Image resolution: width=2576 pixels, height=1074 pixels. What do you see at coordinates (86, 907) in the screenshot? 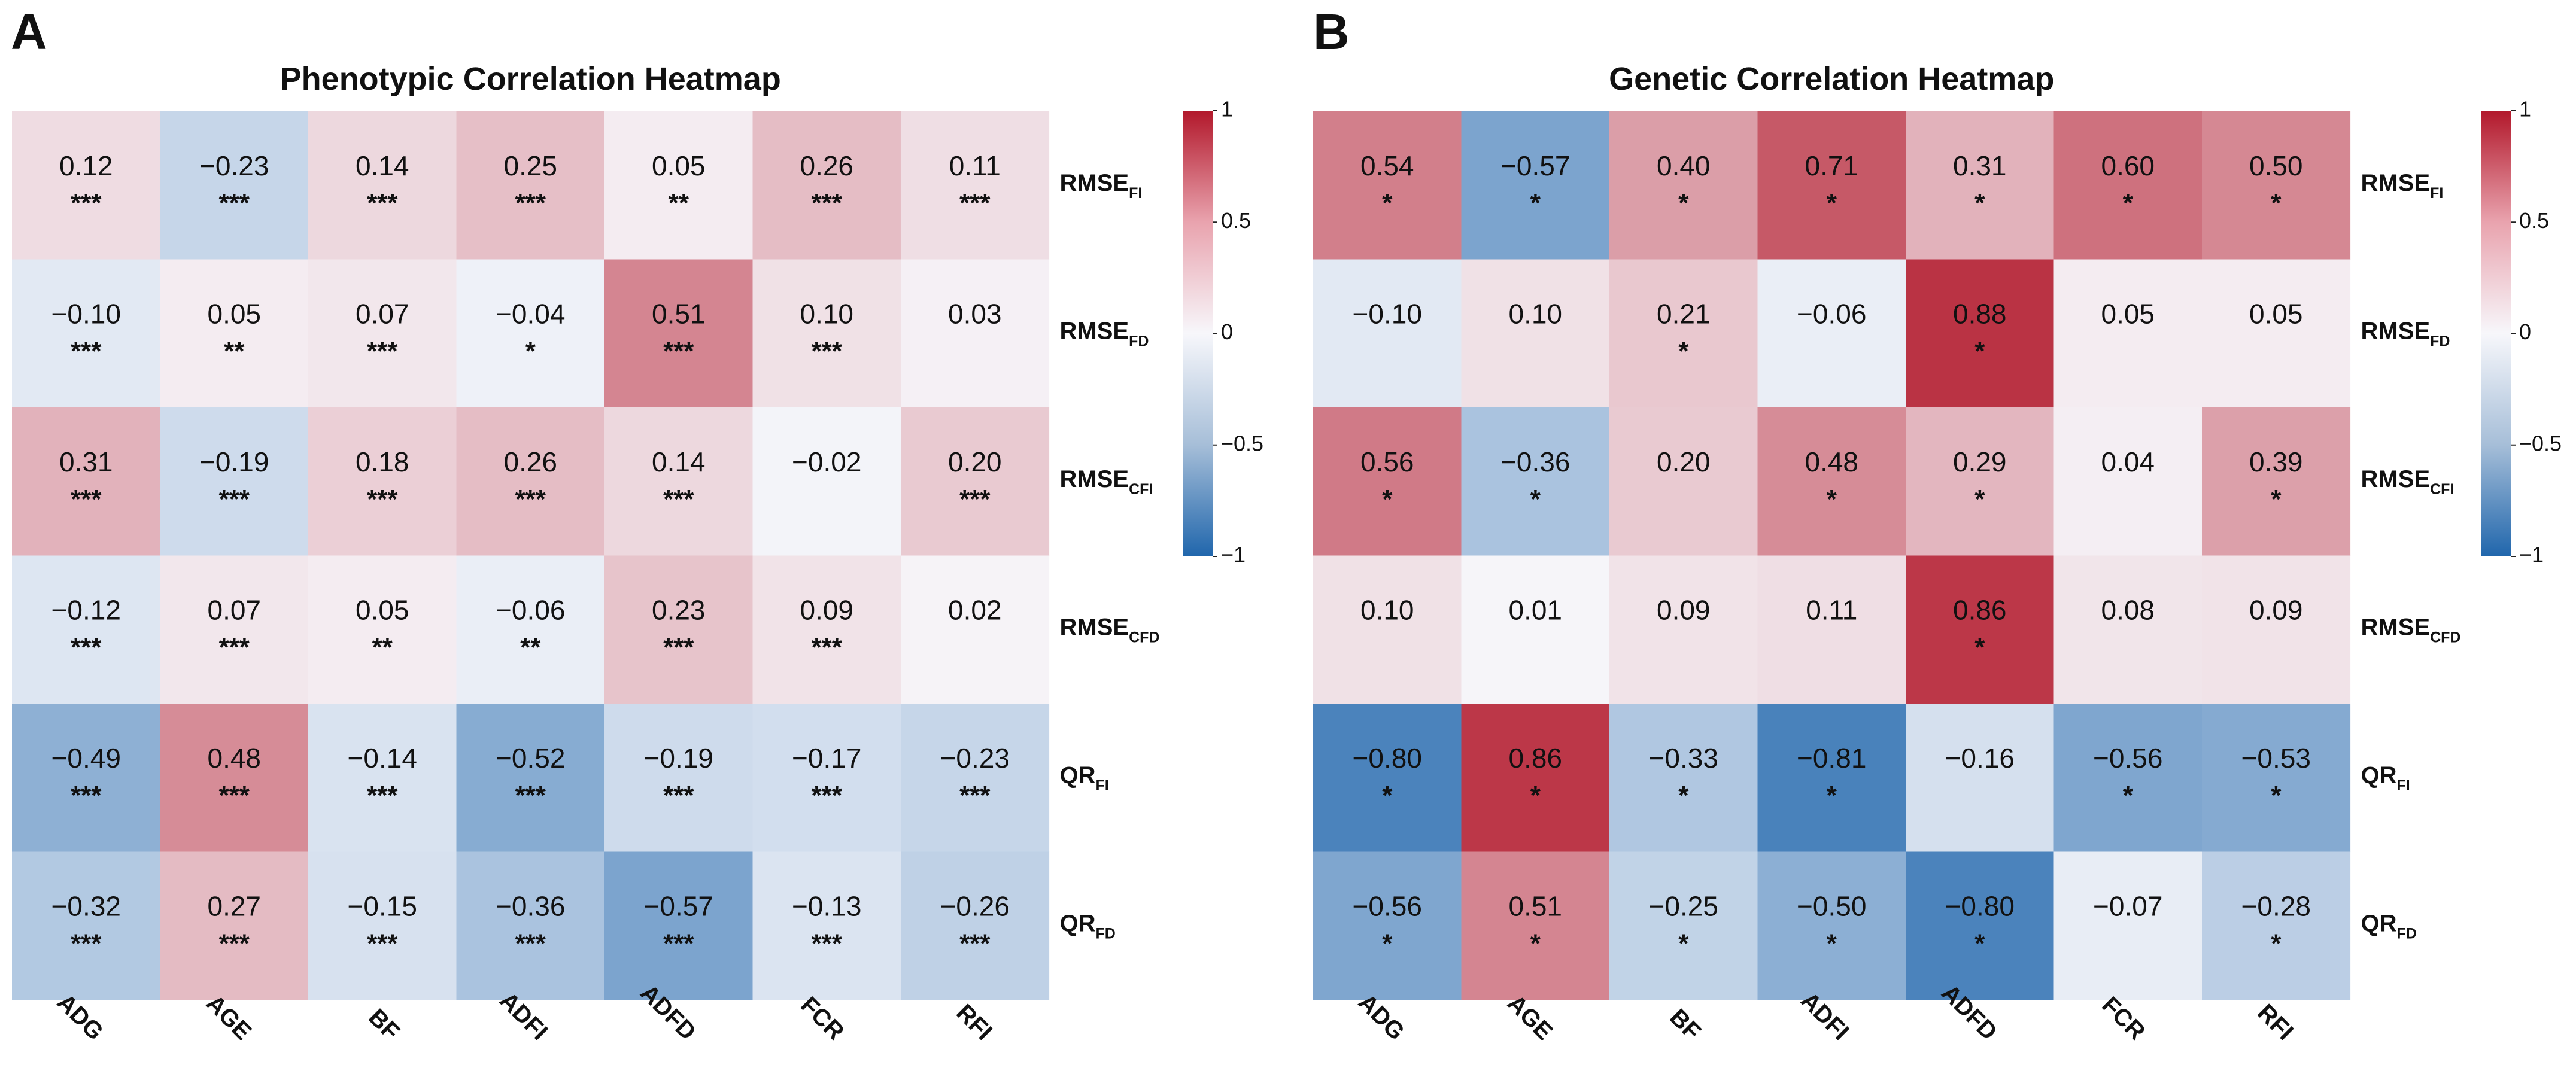
I see `cell-value-label: −0.32` at bounding box center [86, 907].